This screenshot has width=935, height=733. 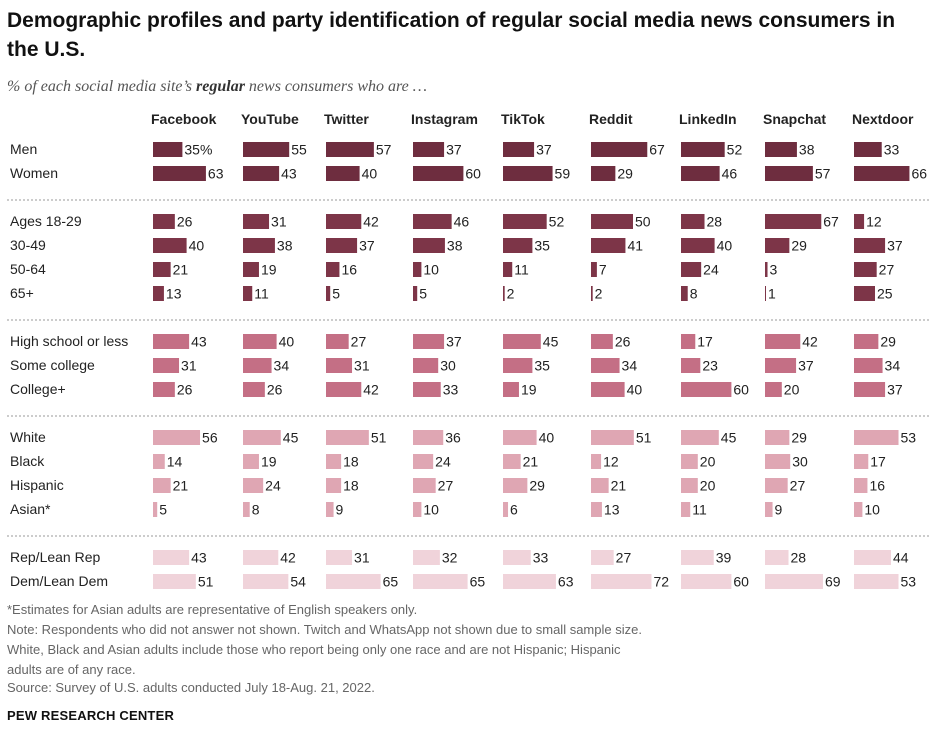 I want to click on bar-value-label: 8, so click(x=256, y=510).